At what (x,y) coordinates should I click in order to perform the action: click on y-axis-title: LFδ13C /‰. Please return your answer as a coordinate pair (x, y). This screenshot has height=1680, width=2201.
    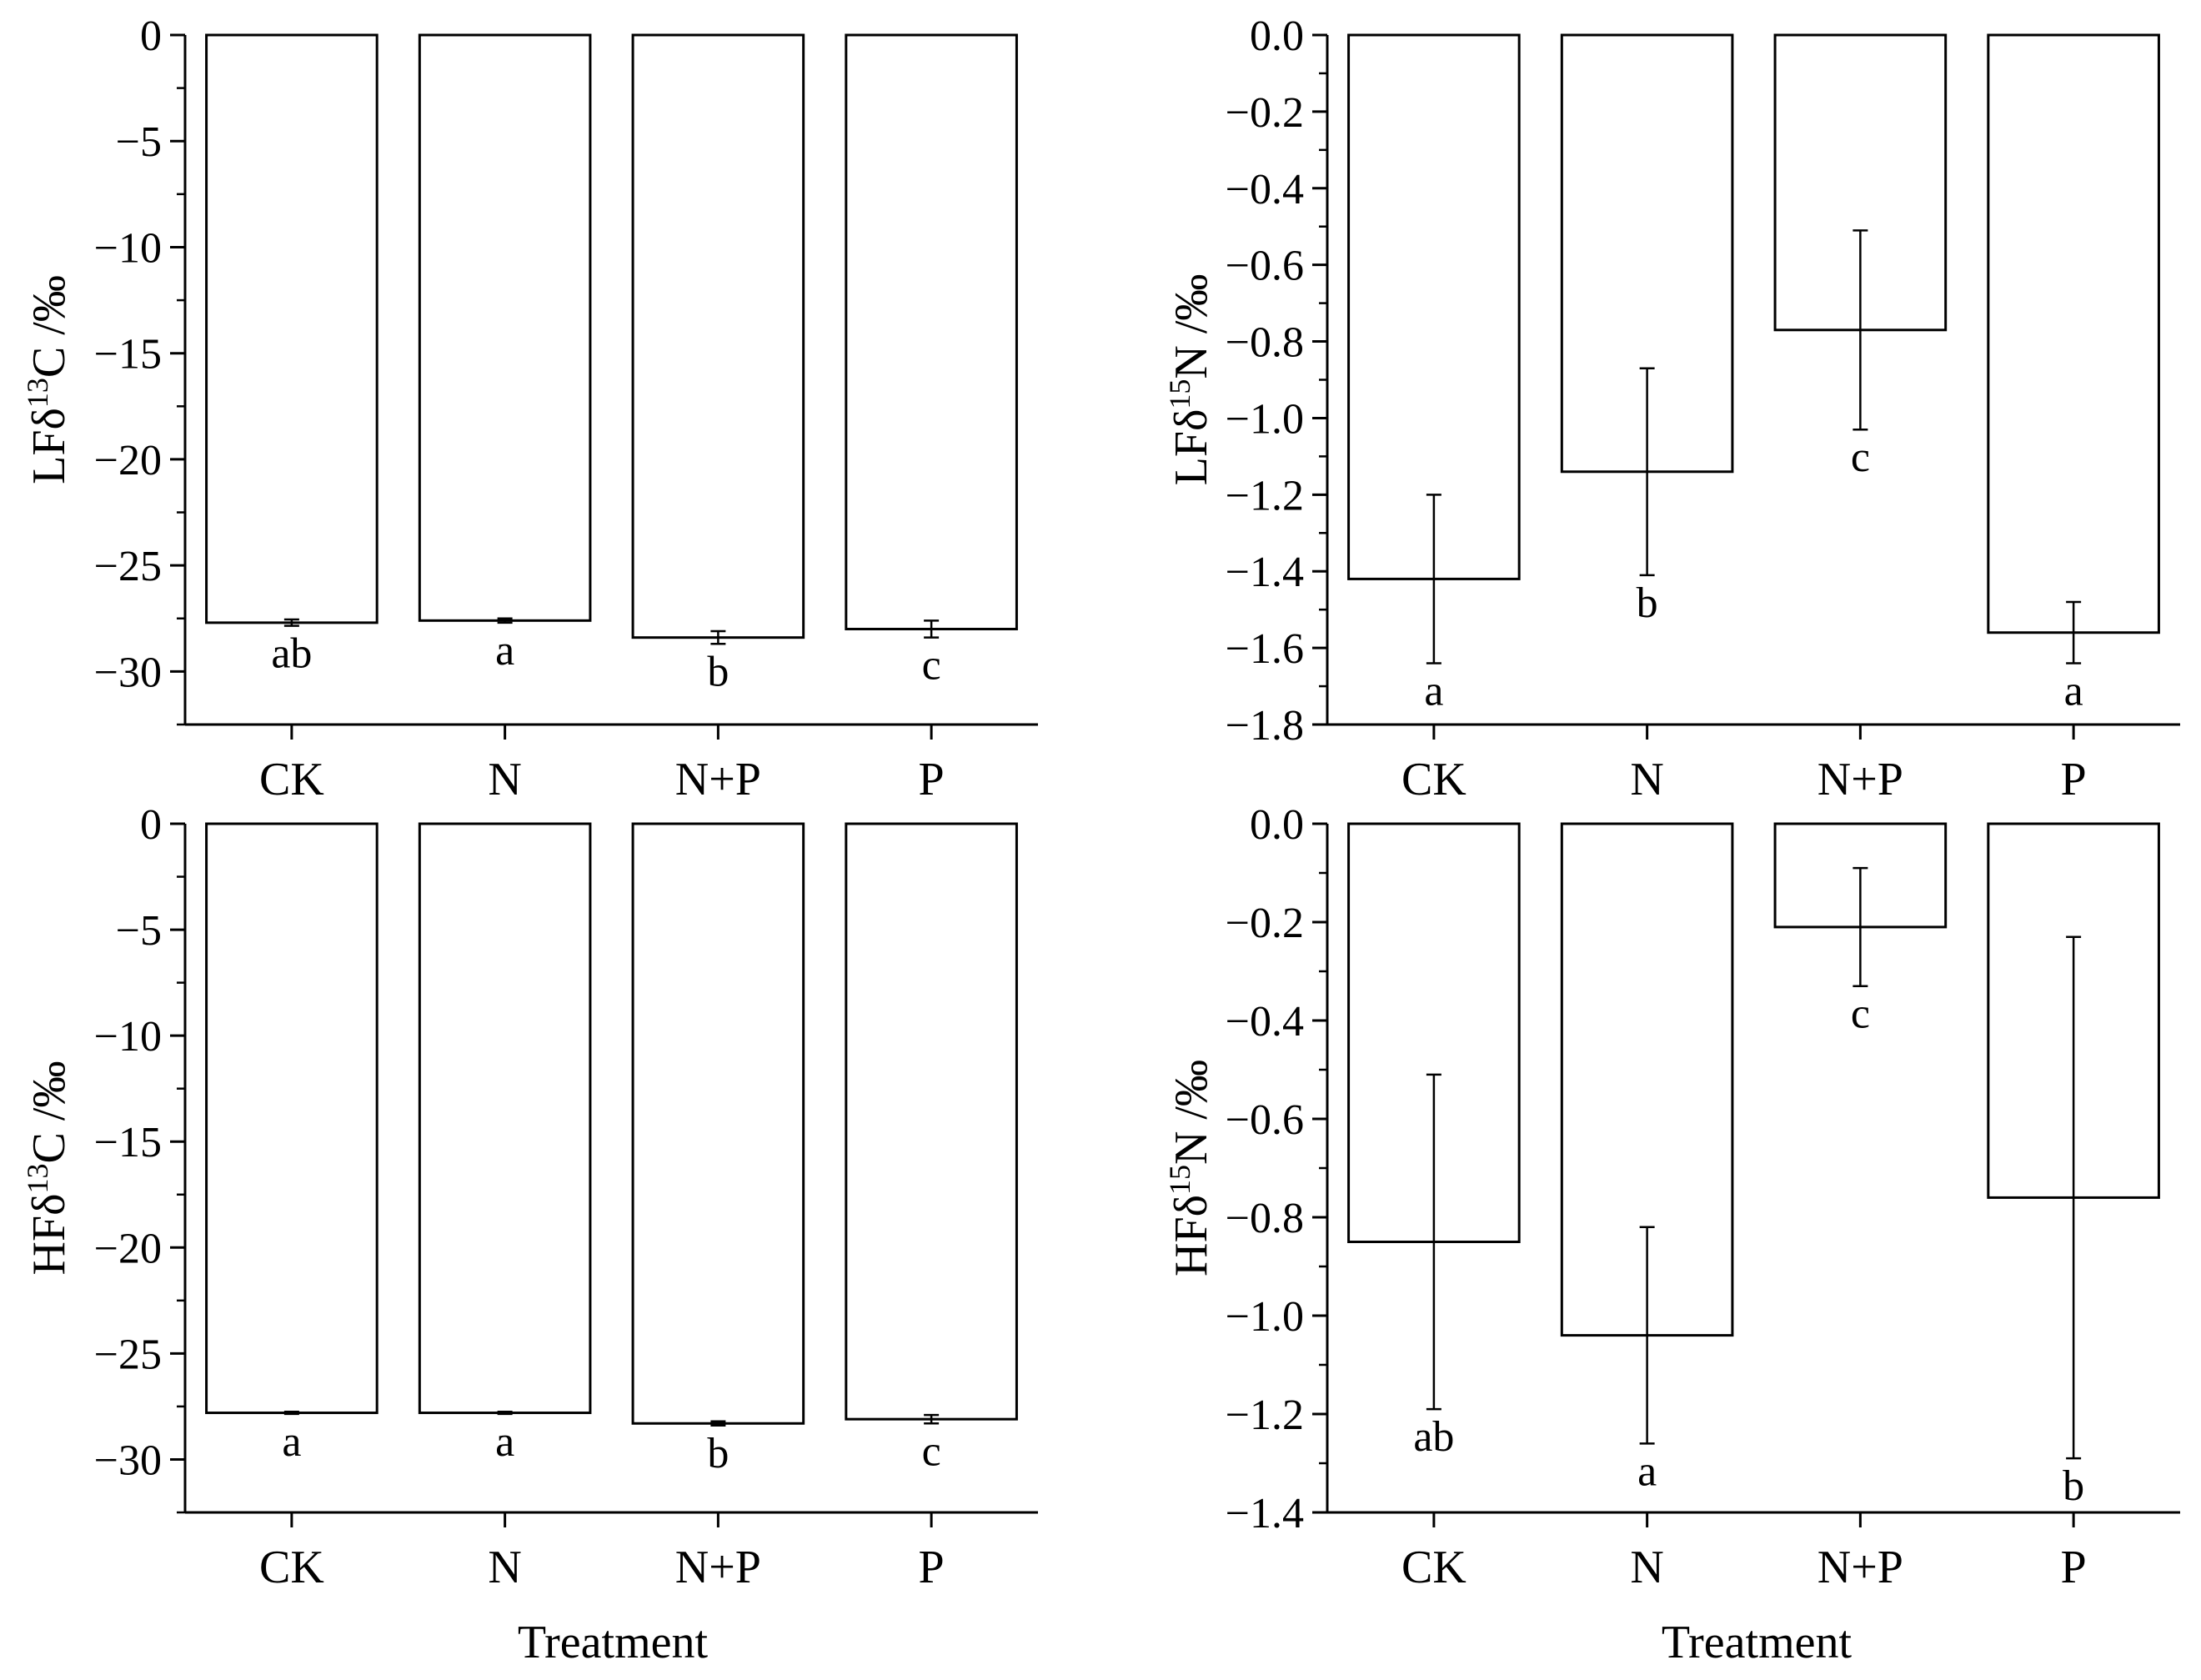
    Looking at the image, I should click on (48, 379).